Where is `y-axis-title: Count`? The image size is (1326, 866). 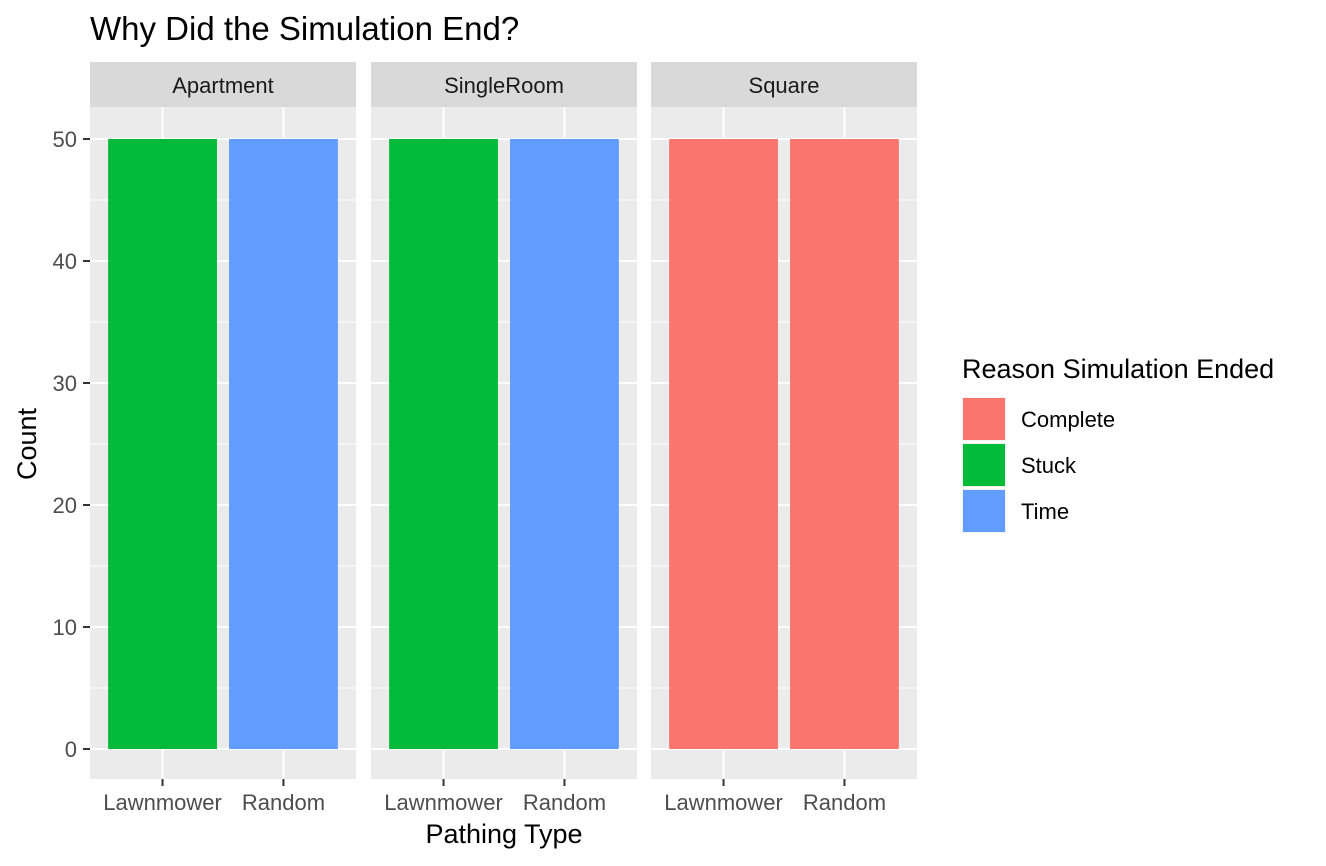
y-axis-title: Count is located at coordinates (27, 443).